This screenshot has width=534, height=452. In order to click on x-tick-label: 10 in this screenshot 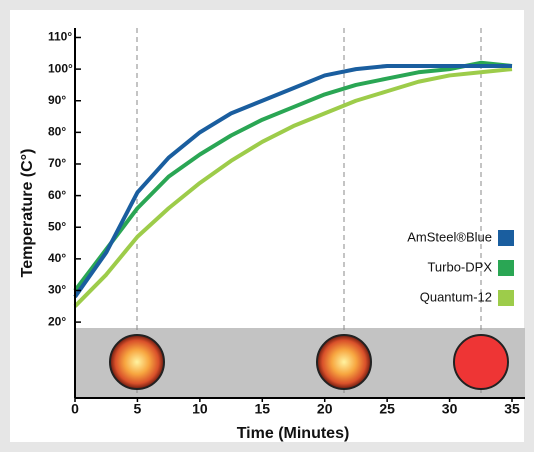, I will do `click(200, 409)`.